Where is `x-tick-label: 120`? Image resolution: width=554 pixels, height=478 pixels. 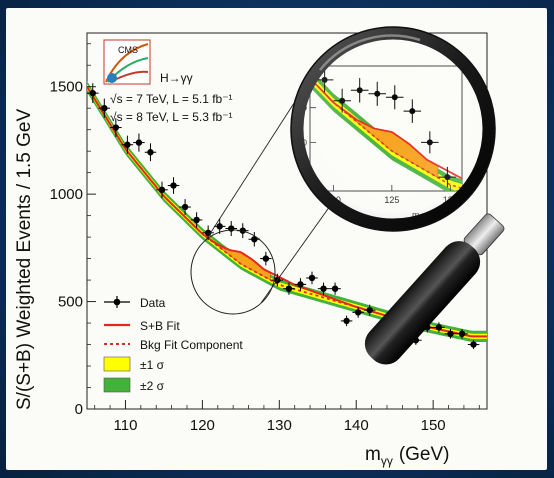
x-tick-label: 120 is located at coordinates (202, 425).